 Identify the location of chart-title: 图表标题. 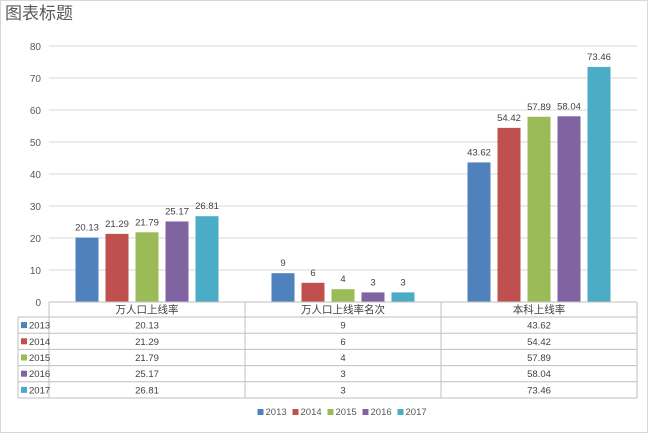
(39, 14).